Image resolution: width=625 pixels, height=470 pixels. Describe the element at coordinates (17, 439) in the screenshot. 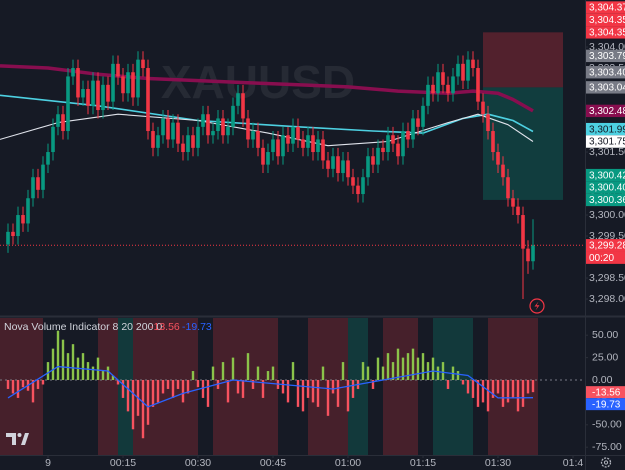

I see `tradingview-logo` at that location.